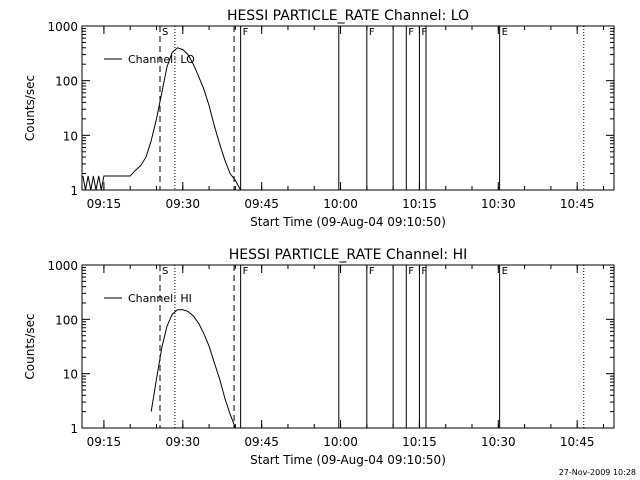 This screenshot has height=480, width=640. Describe the element at coordinates (160, 298) in the screenshot. I see `legend-label: Channel: HI` at that location.